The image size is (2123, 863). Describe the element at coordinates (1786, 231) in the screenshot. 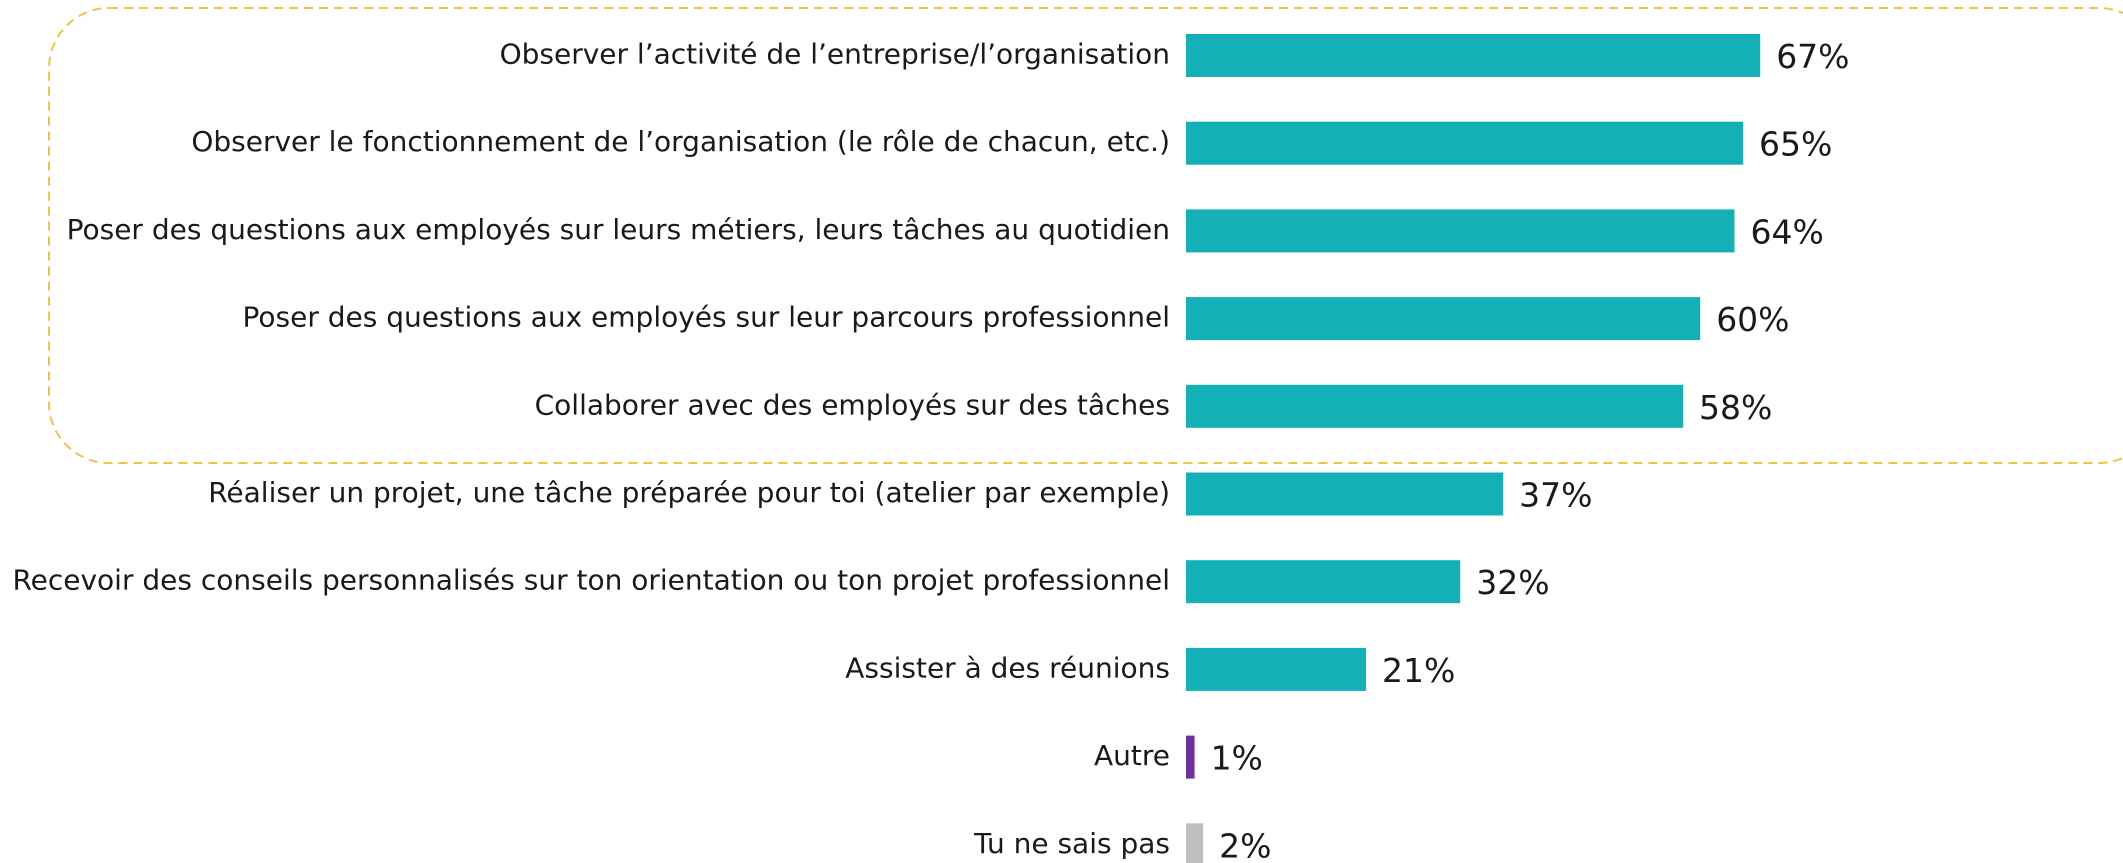

I see `value-label: 64%` at that location.